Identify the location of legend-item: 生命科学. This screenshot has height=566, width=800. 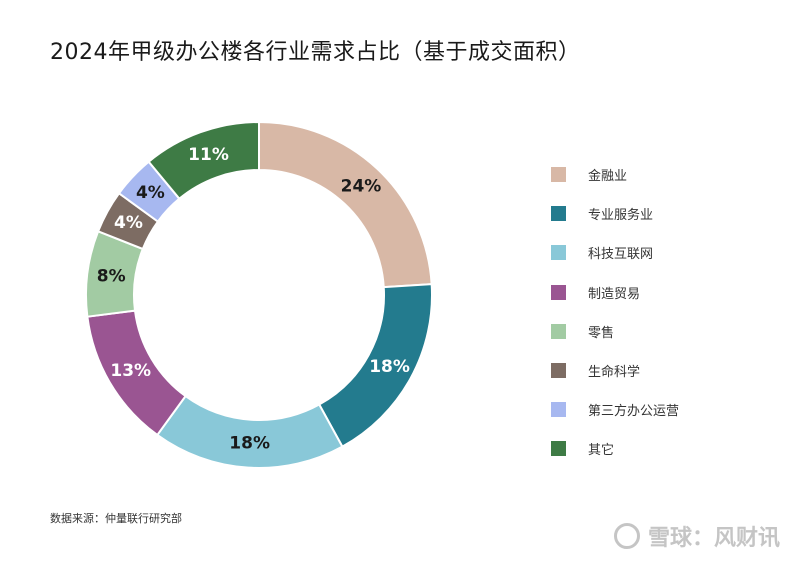
(615, 370).